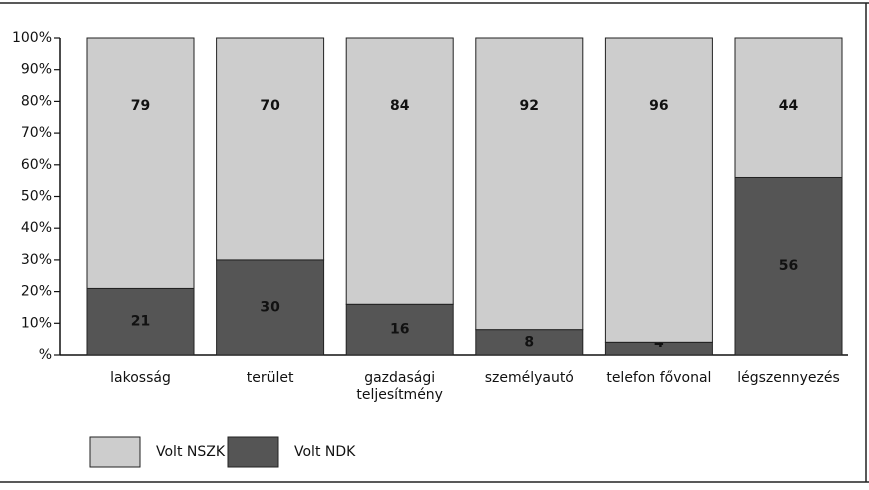 This screenshot has width=869, height=490. Describe the element at coordinates (36, 165) in the screenshot. I see `y-tick-label: 60%` at that location.